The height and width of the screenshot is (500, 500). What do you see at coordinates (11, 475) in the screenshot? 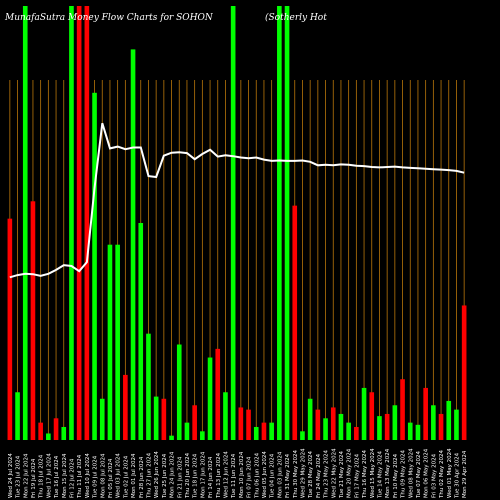
I see `x-tick-label: Wed 24 Jul 2024` at bounding box center [11, 475].